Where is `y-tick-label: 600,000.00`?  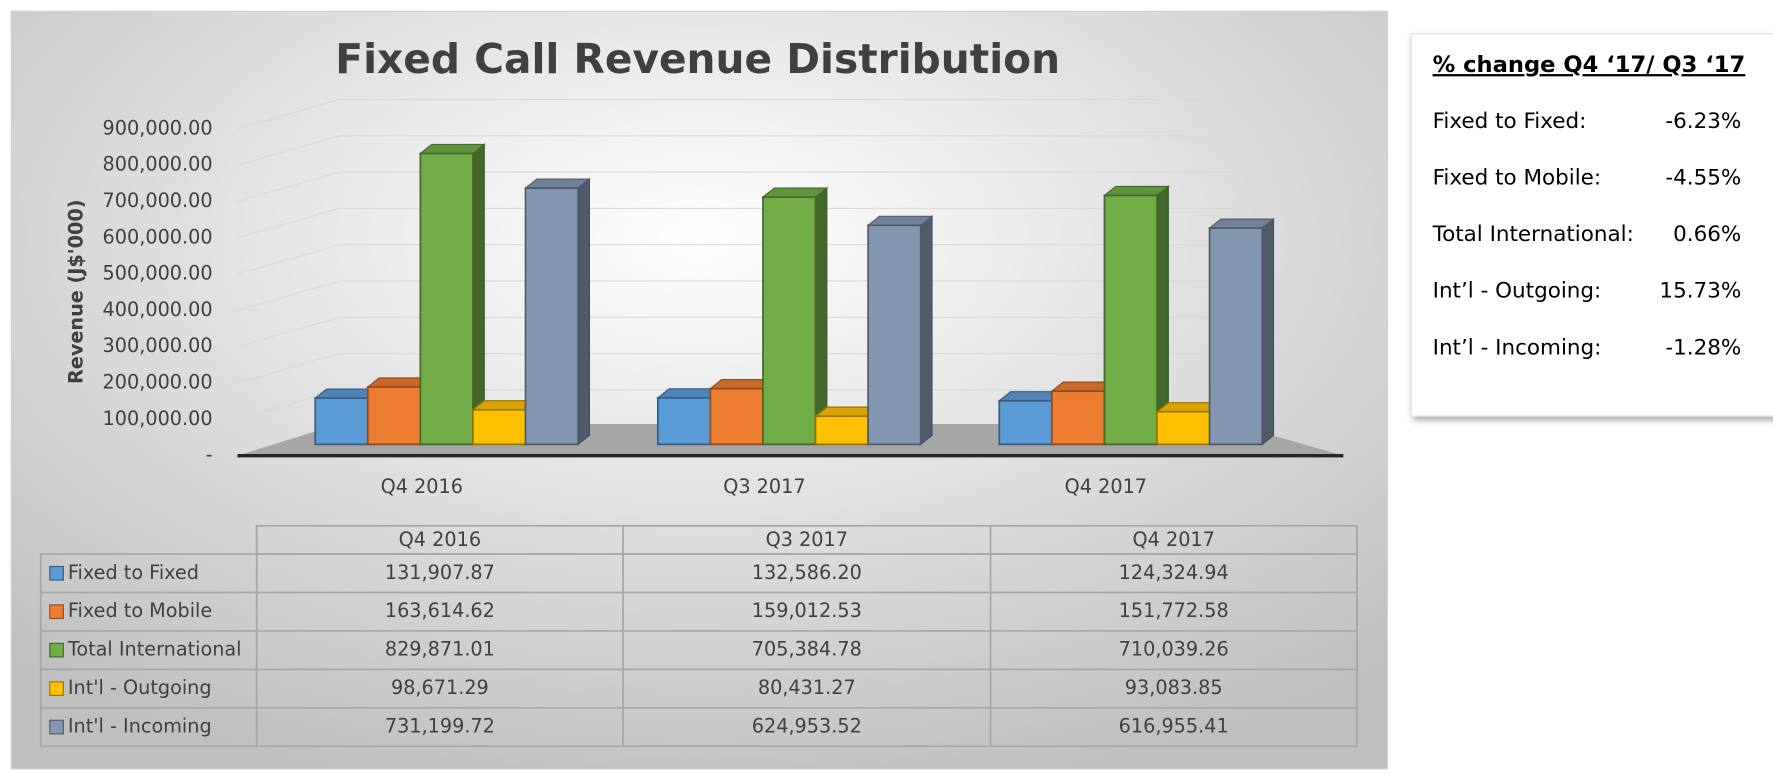
y-tick-label: 600,000.00 is located at coordinates (158, 236).